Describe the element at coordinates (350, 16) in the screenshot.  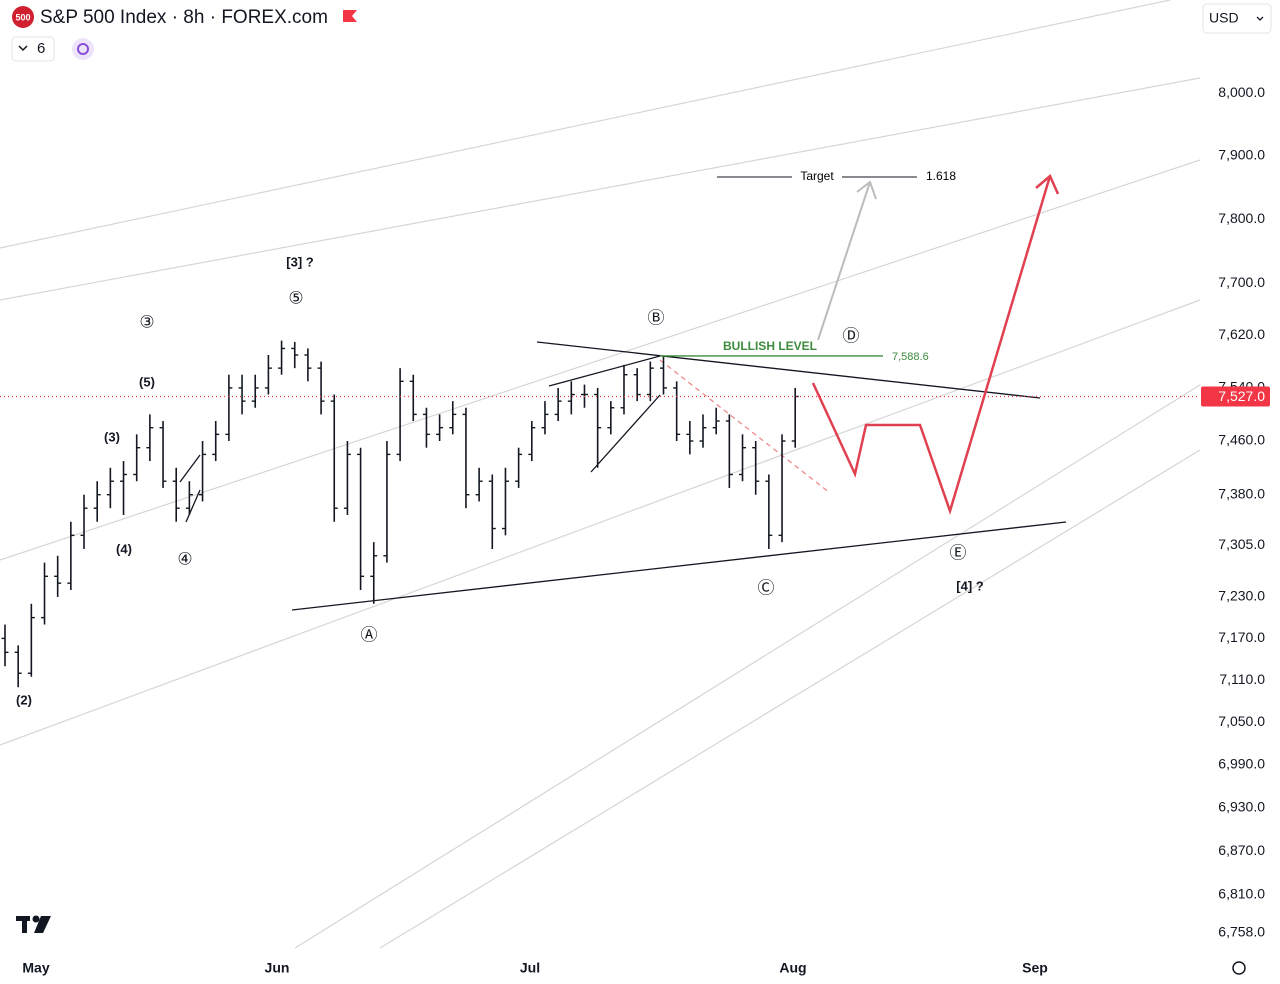
I see `flag` at that location.